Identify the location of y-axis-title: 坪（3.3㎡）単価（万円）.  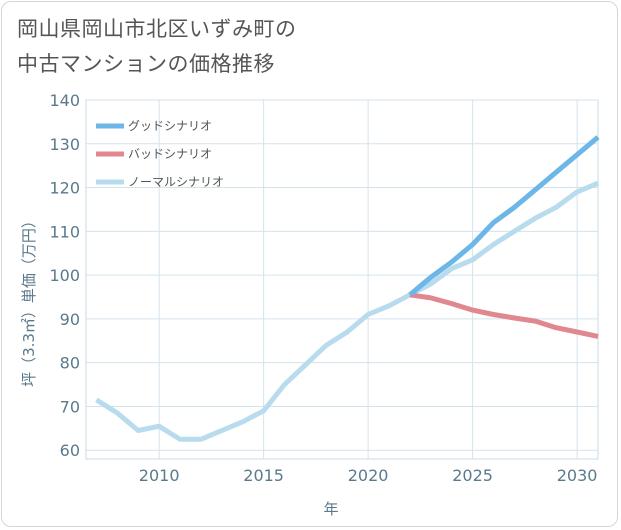
(29, 300).